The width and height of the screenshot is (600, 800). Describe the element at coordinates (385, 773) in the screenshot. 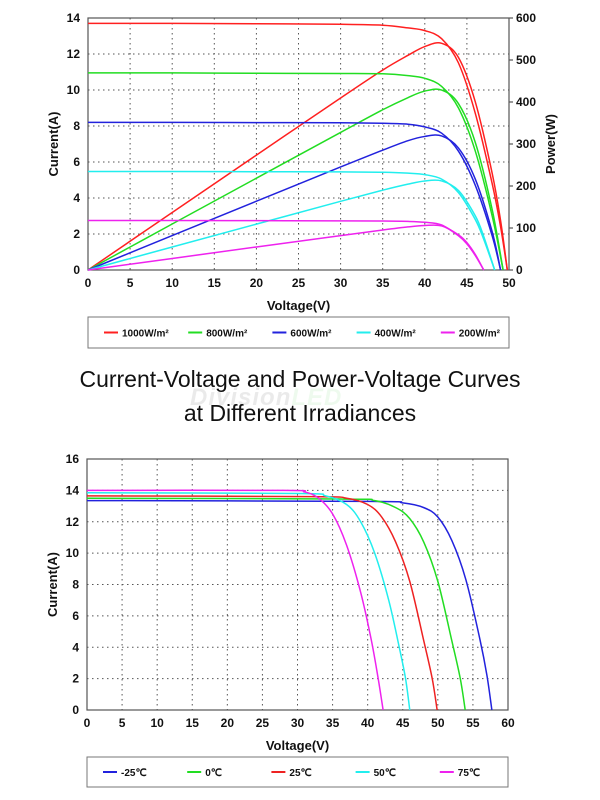

I see `legend-label-3: 50℃` at that location.